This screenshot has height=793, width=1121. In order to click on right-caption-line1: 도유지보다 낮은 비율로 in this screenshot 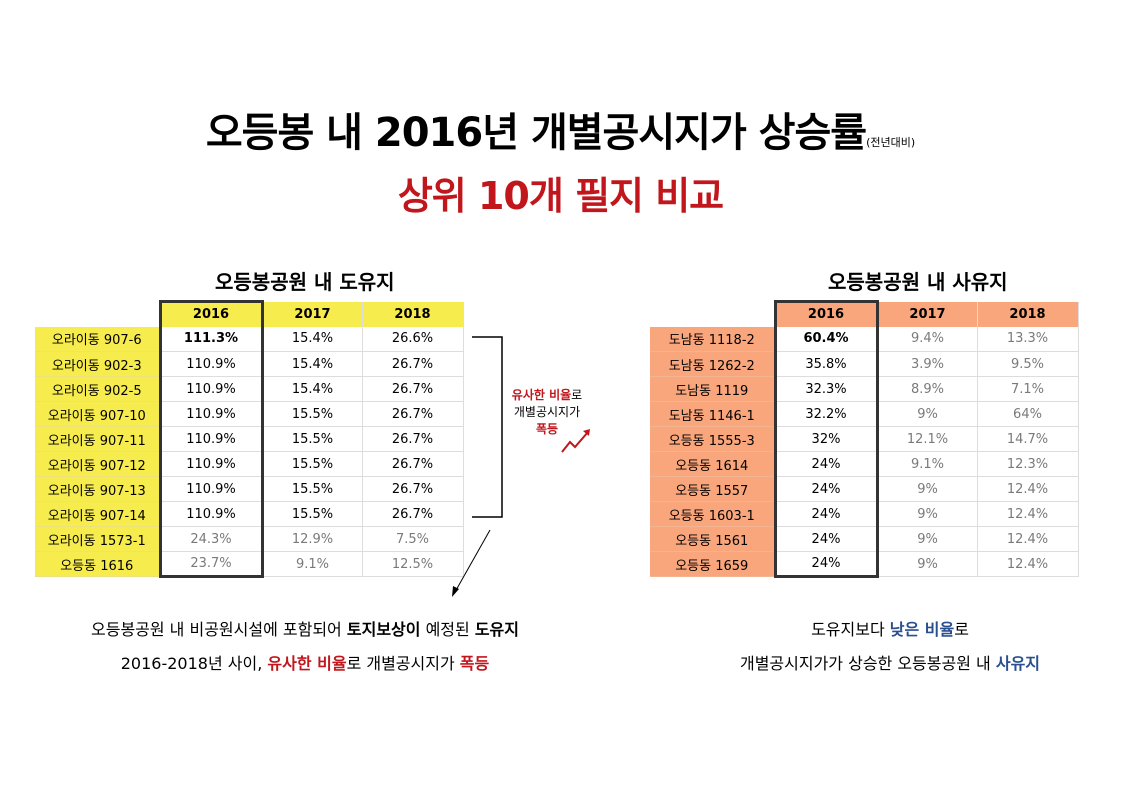, I will do `click(890, 628)`.